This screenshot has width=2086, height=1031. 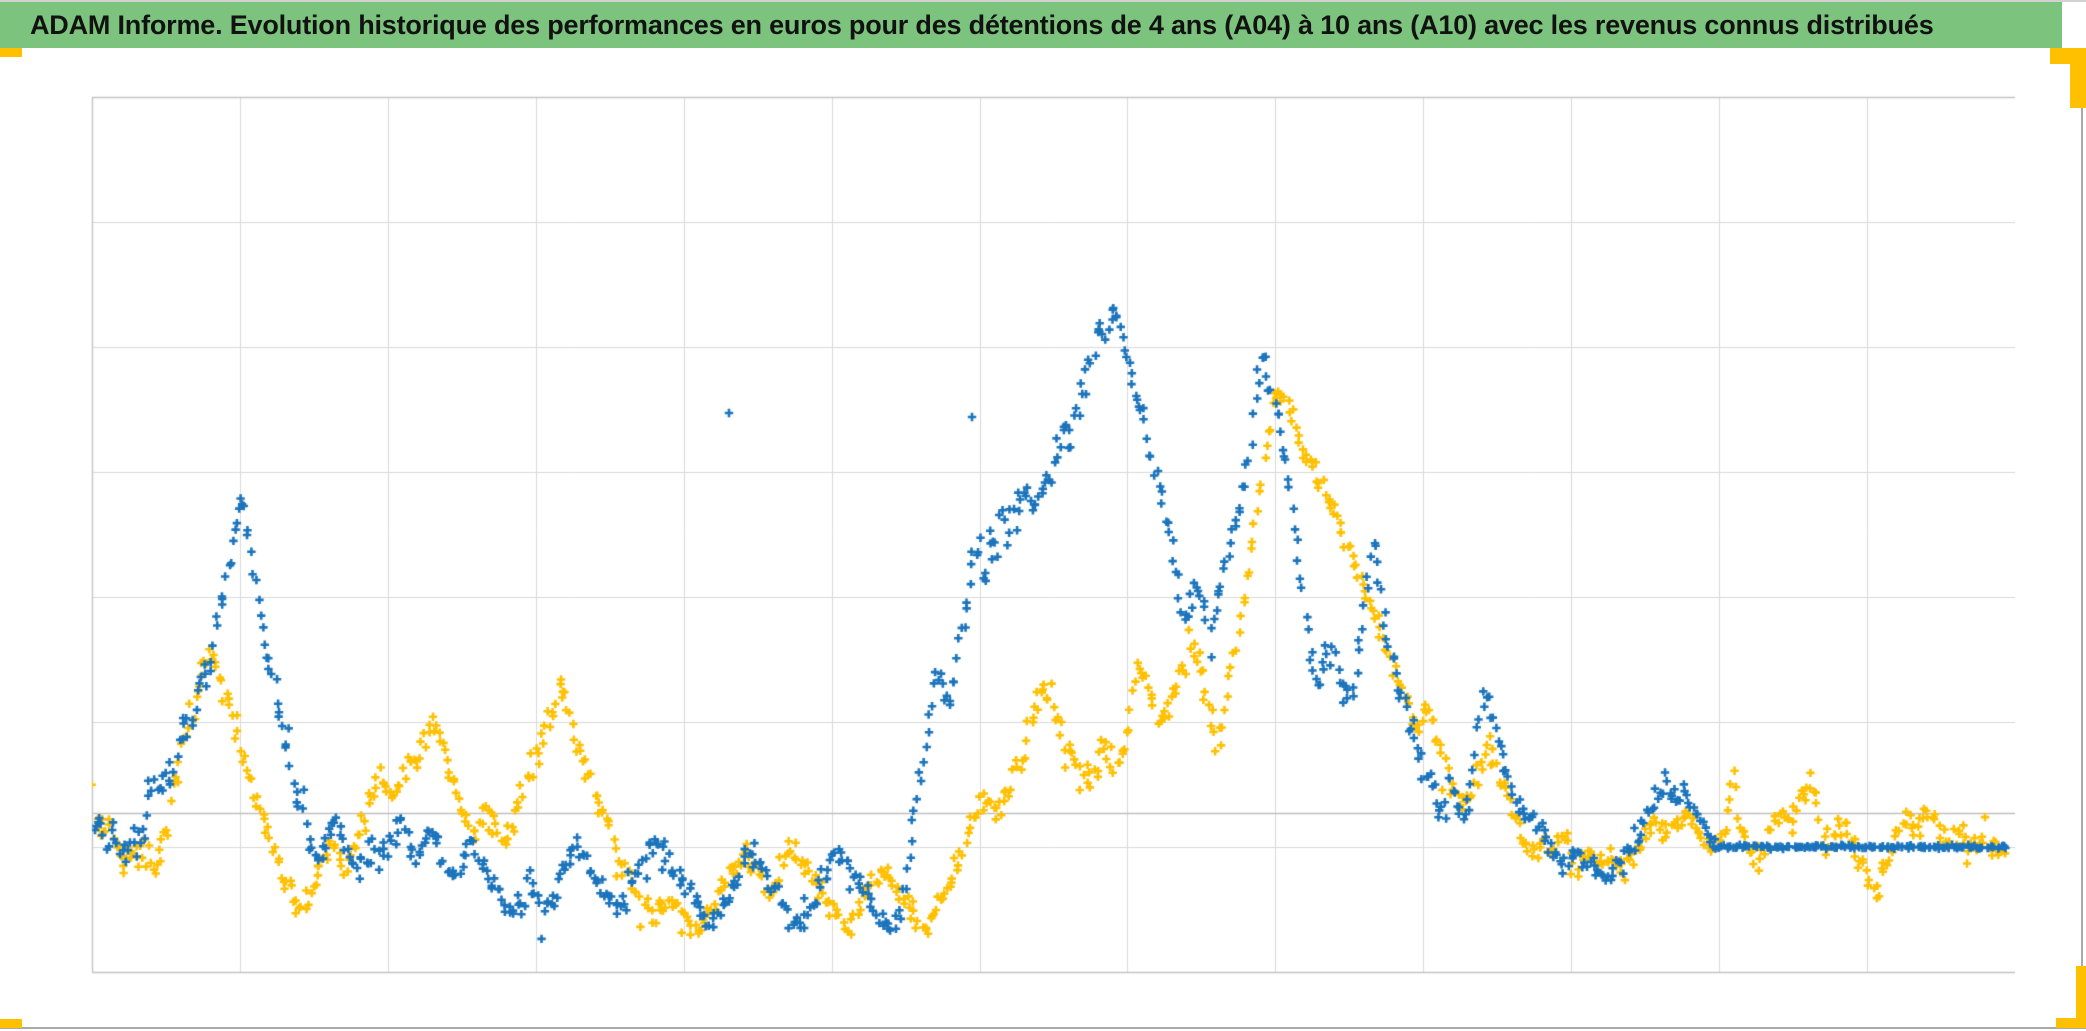 I want to click on corner-mark-top-right-h, so click(x=2068, y=56).